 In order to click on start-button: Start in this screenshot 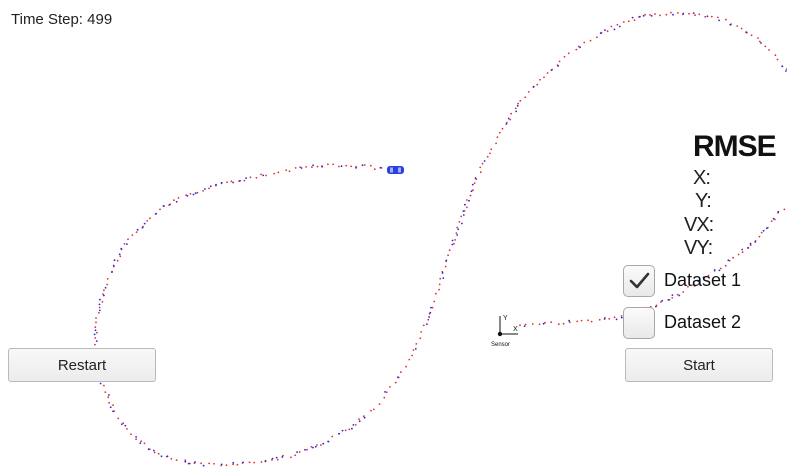, I will do `click(699, 365)`.